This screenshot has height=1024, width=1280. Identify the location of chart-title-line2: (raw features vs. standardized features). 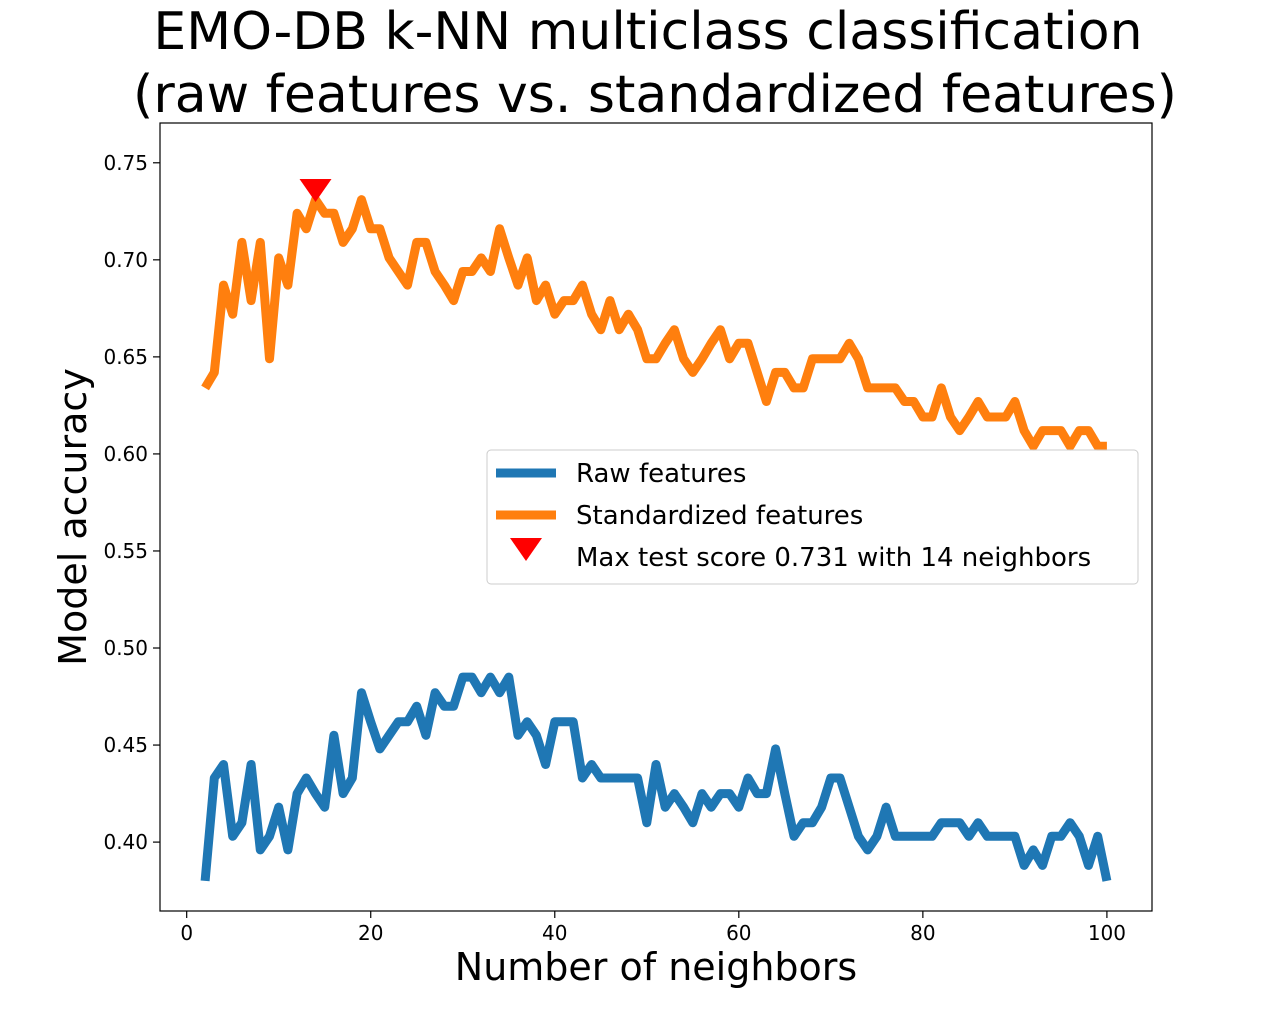
(655, 95).